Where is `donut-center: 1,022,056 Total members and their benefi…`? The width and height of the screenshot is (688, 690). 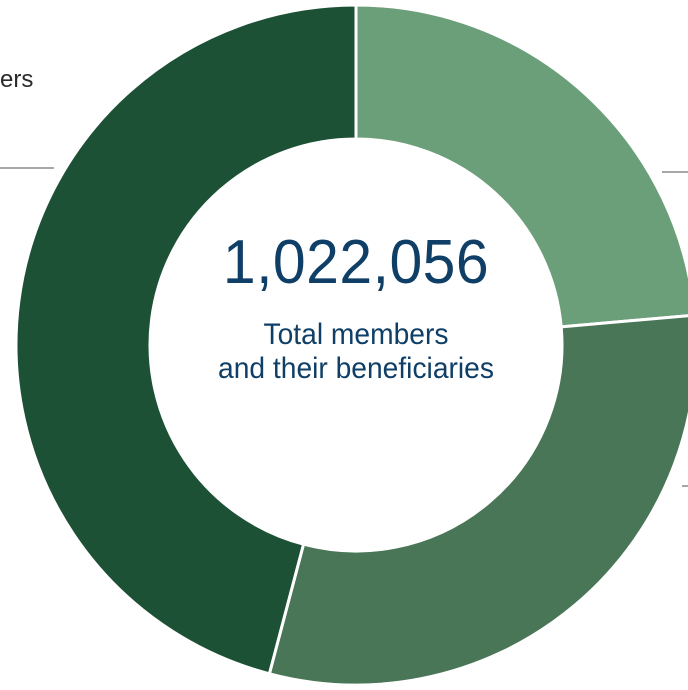 donut-center: 1,022,056 Total members and their benefi… is located at coordinates (356, 308).